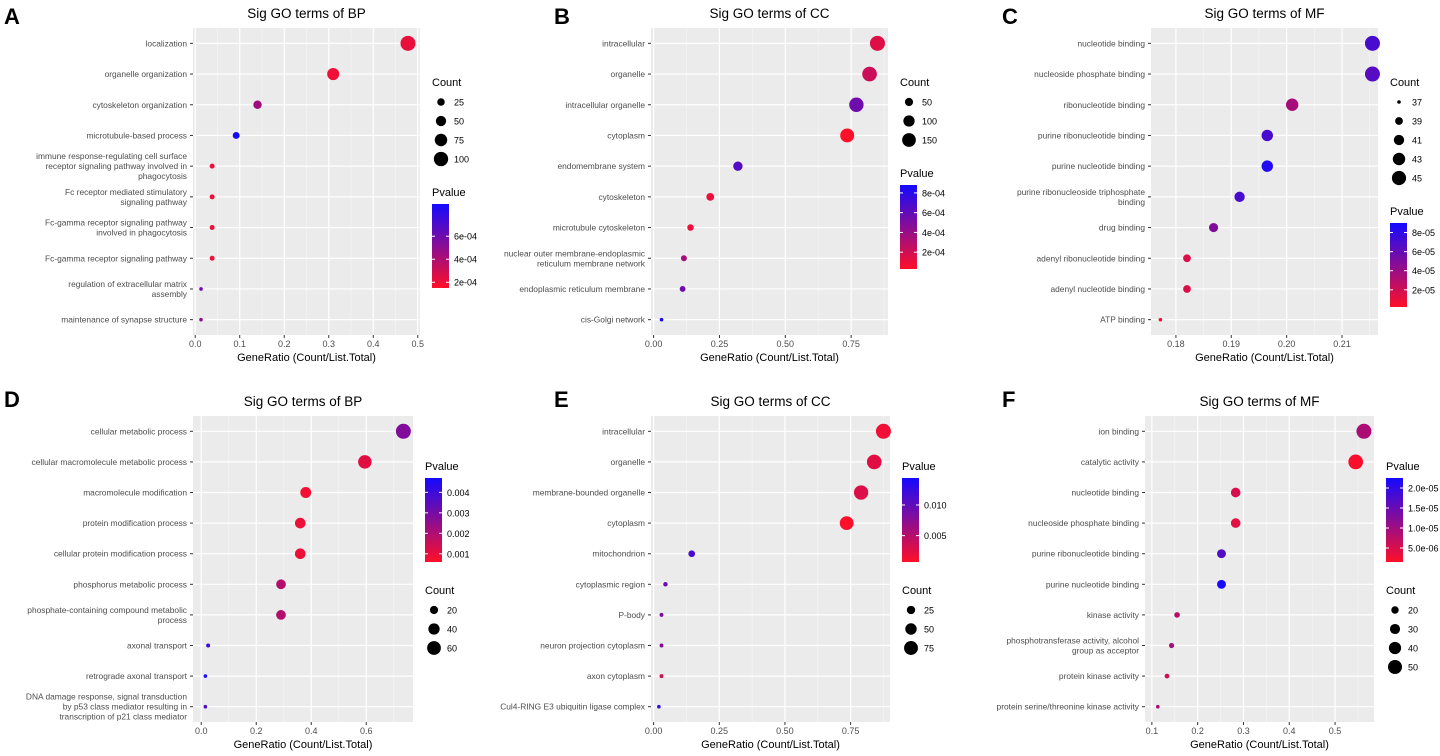 This screenshot has width=1440, height=756. I want to click on category-label: nucleoside phosphate binding, so click(1089, 74).